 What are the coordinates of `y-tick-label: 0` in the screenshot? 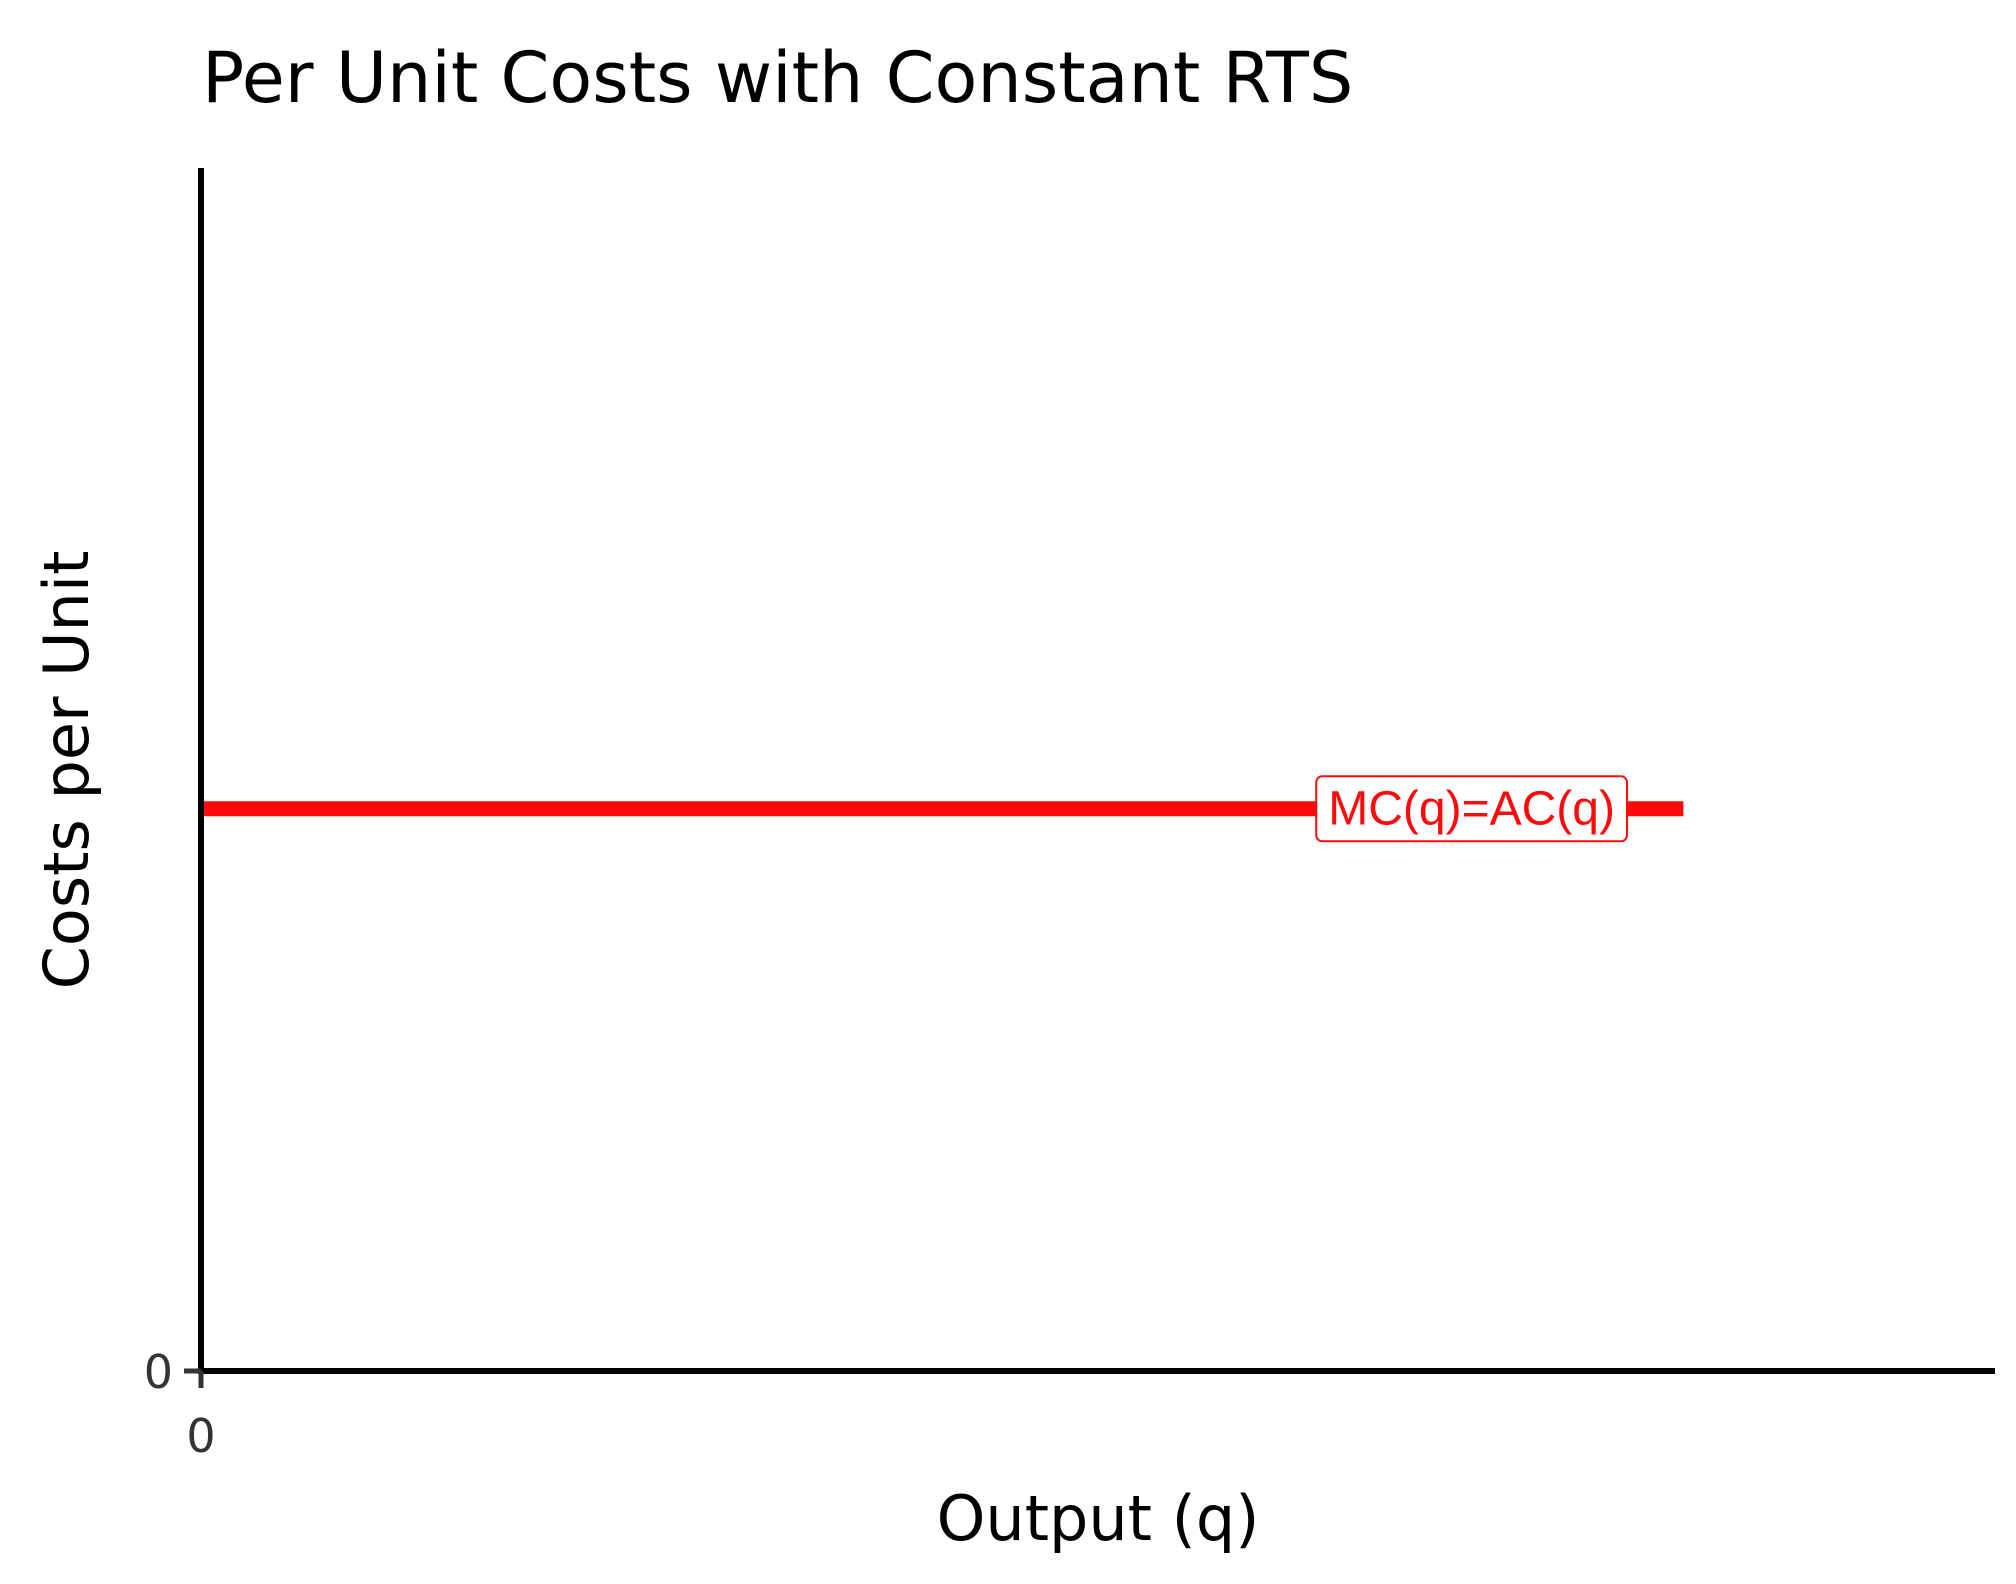 It's located at (158, 1372).